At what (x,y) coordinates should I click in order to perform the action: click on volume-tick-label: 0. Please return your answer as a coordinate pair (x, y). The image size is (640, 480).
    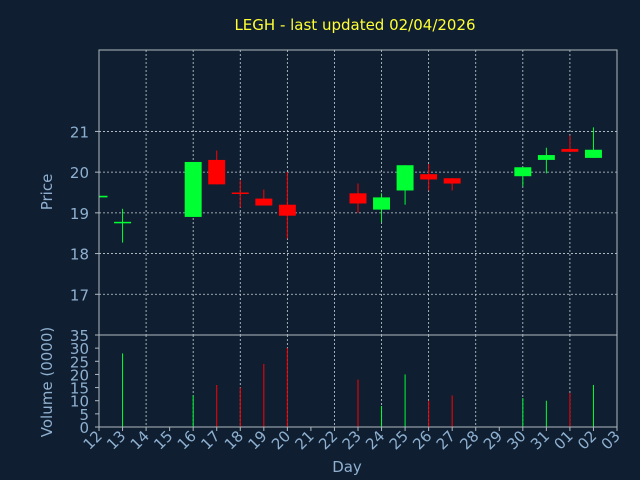
    Looking at the image, I should click on (84, 428).